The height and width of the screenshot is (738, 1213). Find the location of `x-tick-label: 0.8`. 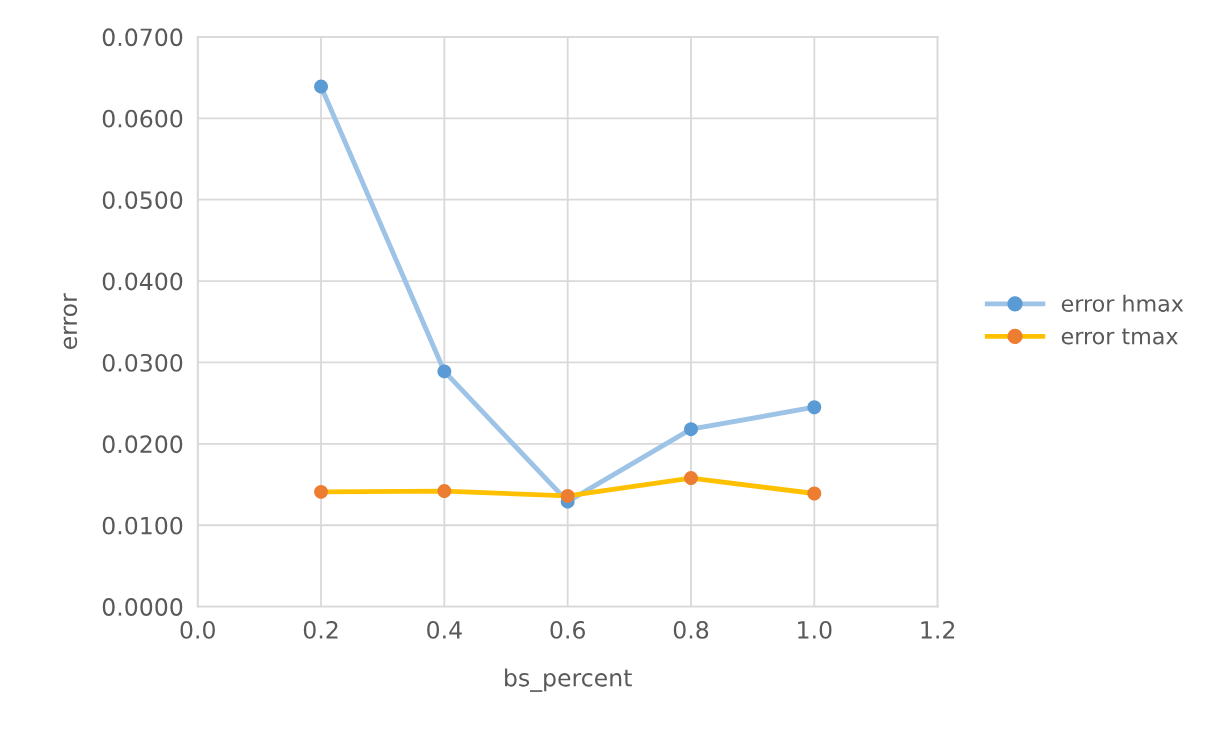

x-tick-label: 0.8 is located at coordinates (691, 629).